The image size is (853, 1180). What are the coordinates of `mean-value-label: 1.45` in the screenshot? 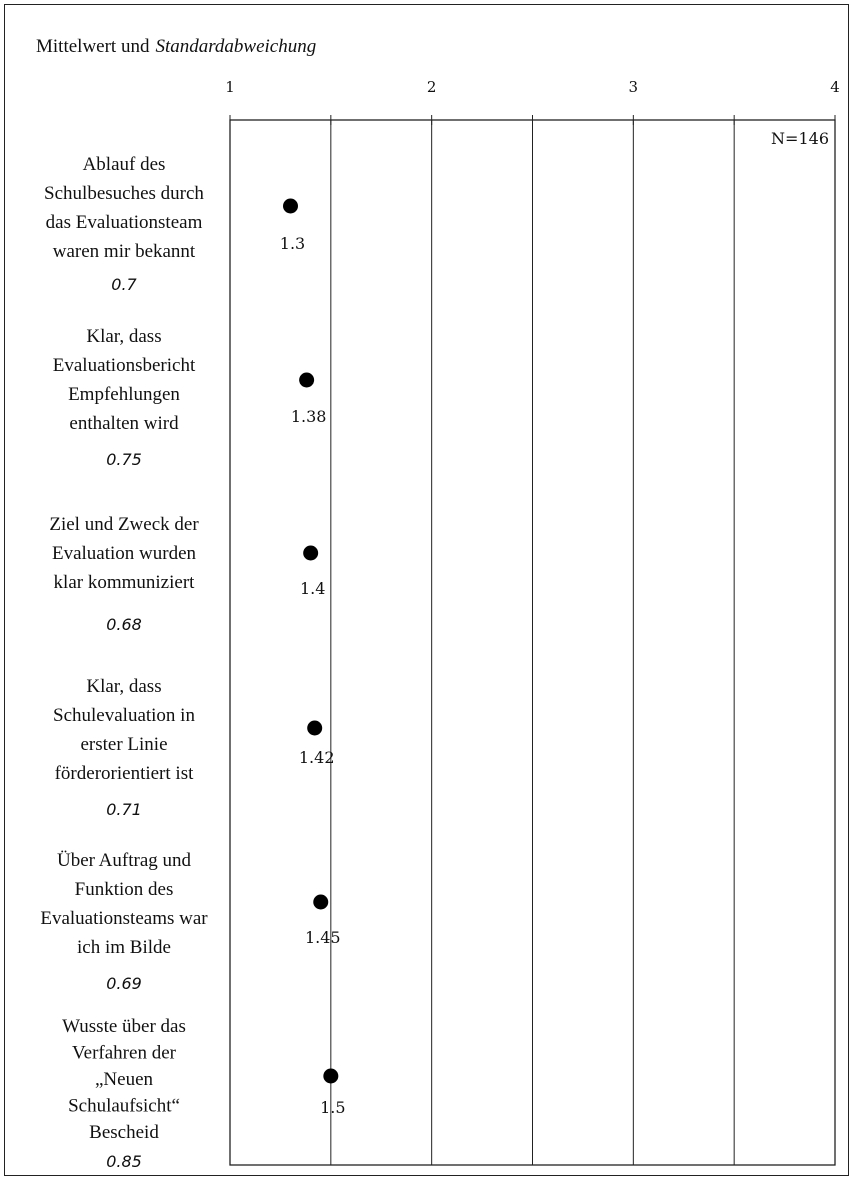 It's located at (323, 937).